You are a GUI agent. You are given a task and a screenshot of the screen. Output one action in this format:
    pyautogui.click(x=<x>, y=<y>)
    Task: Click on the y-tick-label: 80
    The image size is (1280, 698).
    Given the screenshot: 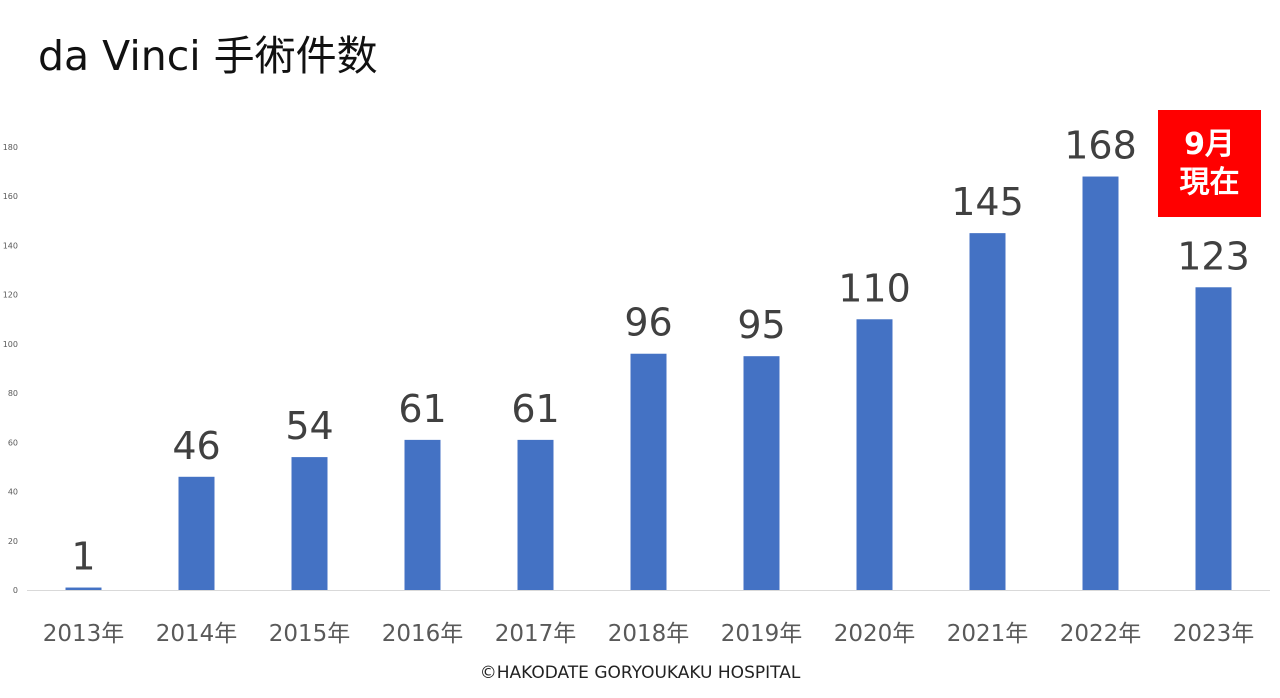 What is the action you would take?
    pyautogui.click(x=13, y=393)
    